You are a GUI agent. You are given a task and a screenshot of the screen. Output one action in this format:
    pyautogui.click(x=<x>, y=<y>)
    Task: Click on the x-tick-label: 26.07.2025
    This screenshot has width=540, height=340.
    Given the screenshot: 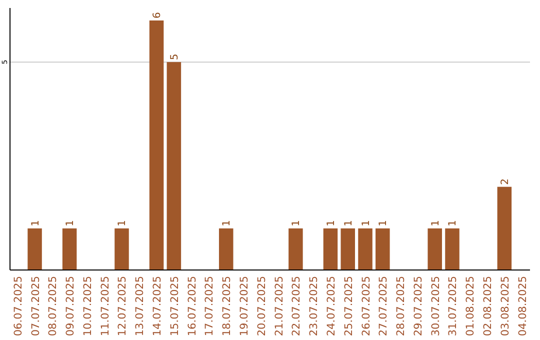 What is the action you would take?
    pyautogui.click(x=366, y=306)
    